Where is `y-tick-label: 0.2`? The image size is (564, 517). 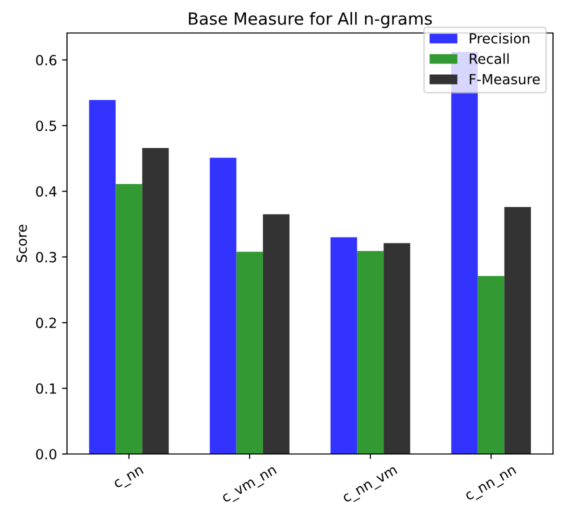
y-tick-label: 0.2 is located at coordinates (46, 323).